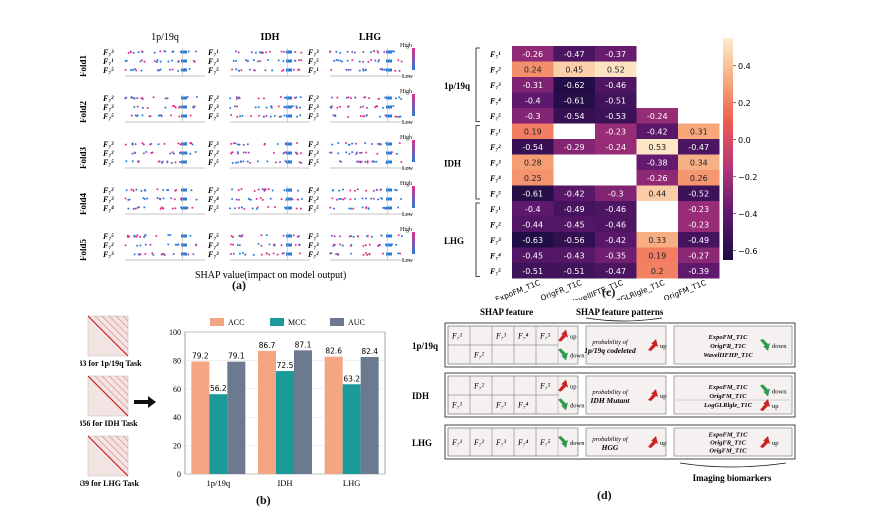 The height and width of the screenshot is (513, 869). I want to click on feature-cell, so click(547, 442).